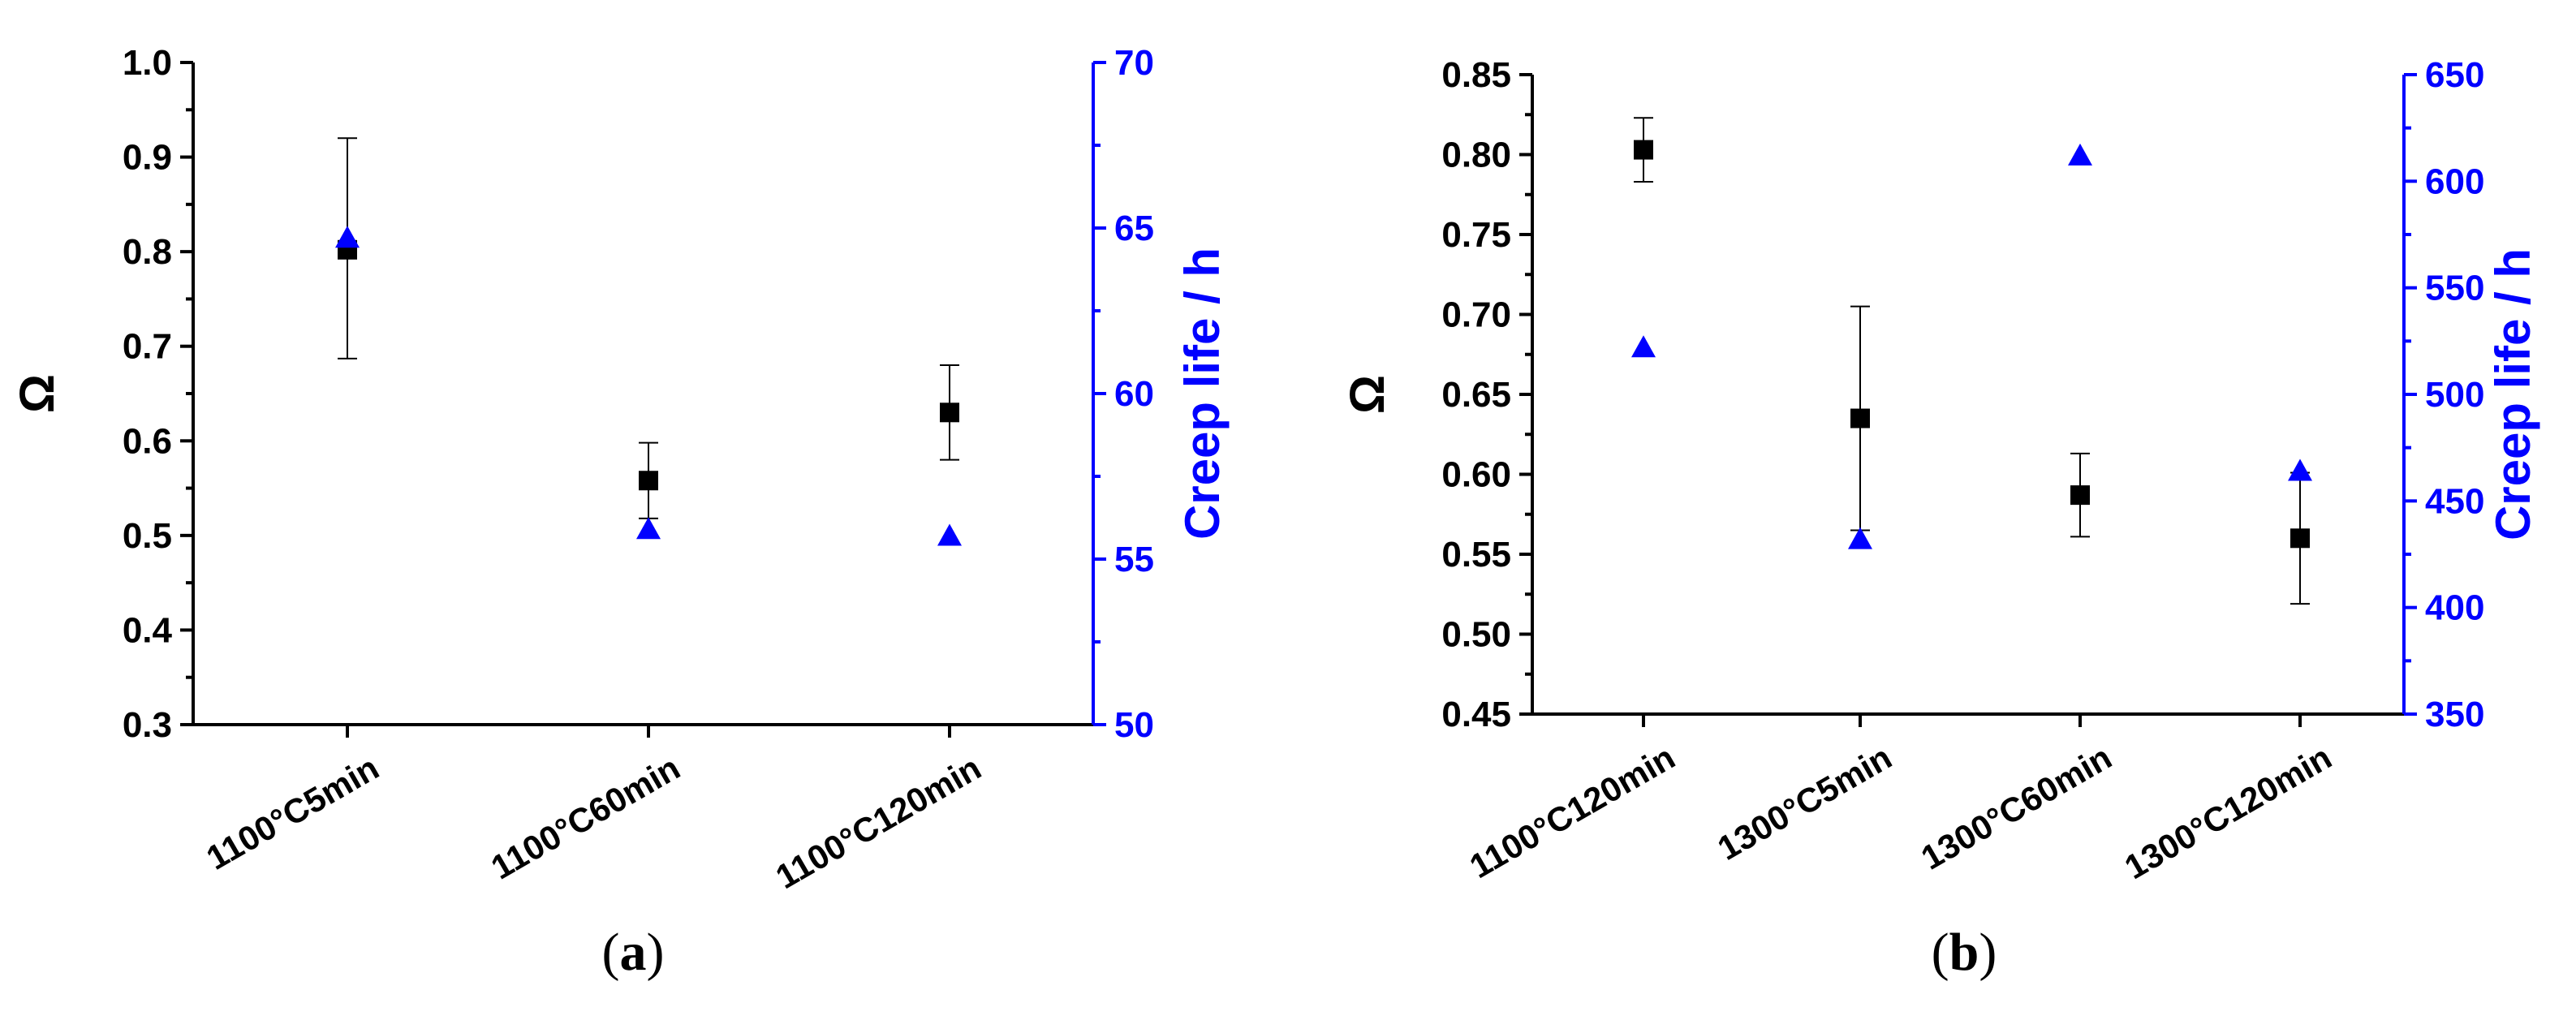 This screenshot has width=2576, height=1033. Describe the element at coordinates (148, 441) in the screenshot. I see `left-tick-label: 0.6` at that location.